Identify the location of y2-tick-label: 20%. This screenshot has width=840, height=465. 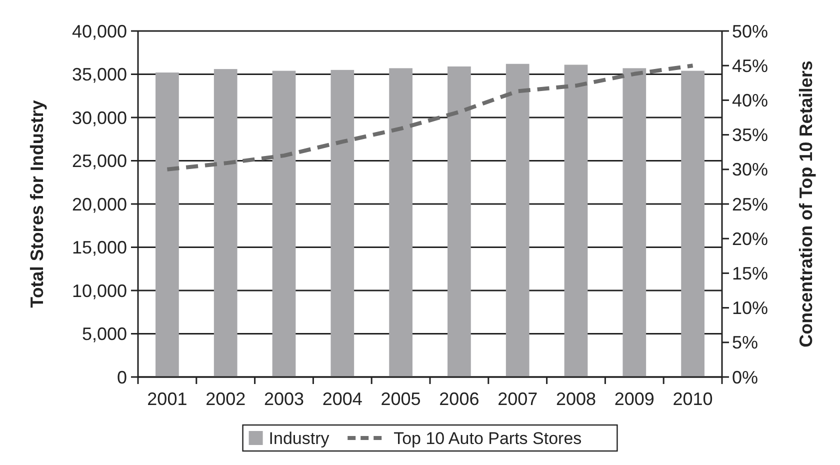
(750, 238).